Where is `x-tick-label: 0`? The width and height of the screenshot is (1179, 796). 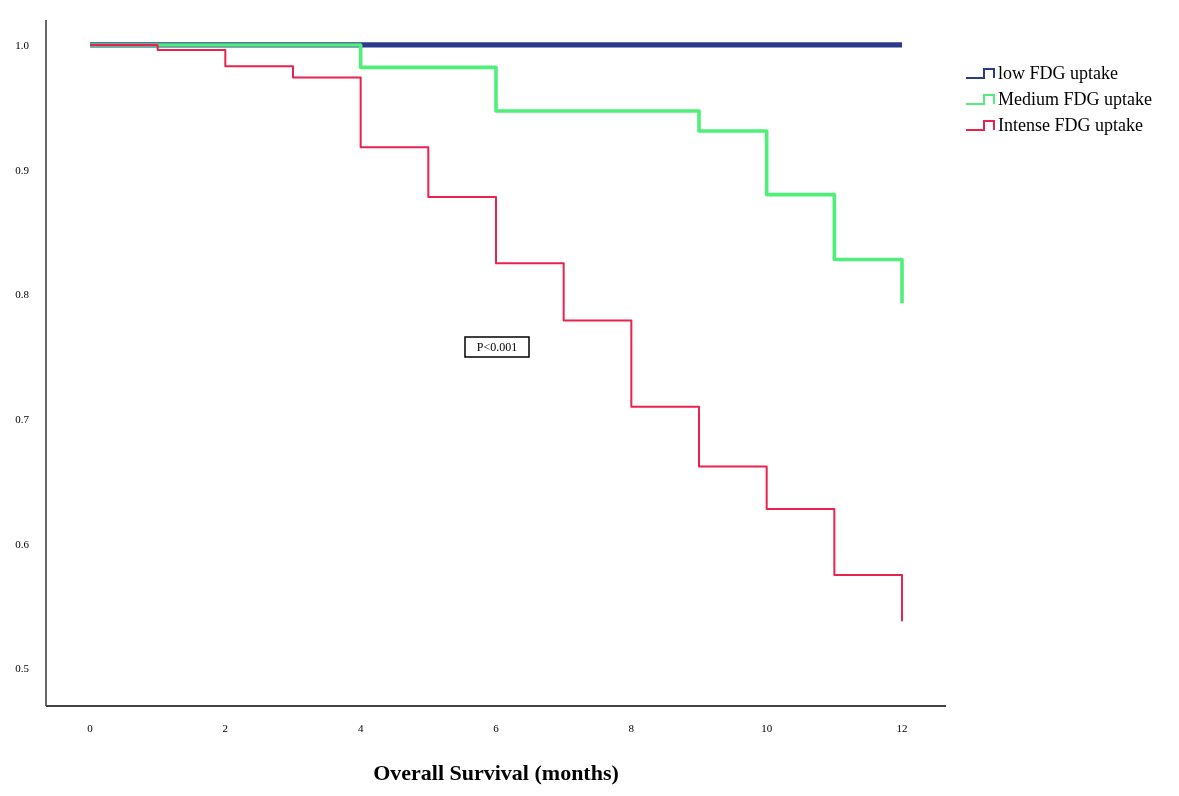 x-tick-label: 0 is located at coordinates (90, 728).